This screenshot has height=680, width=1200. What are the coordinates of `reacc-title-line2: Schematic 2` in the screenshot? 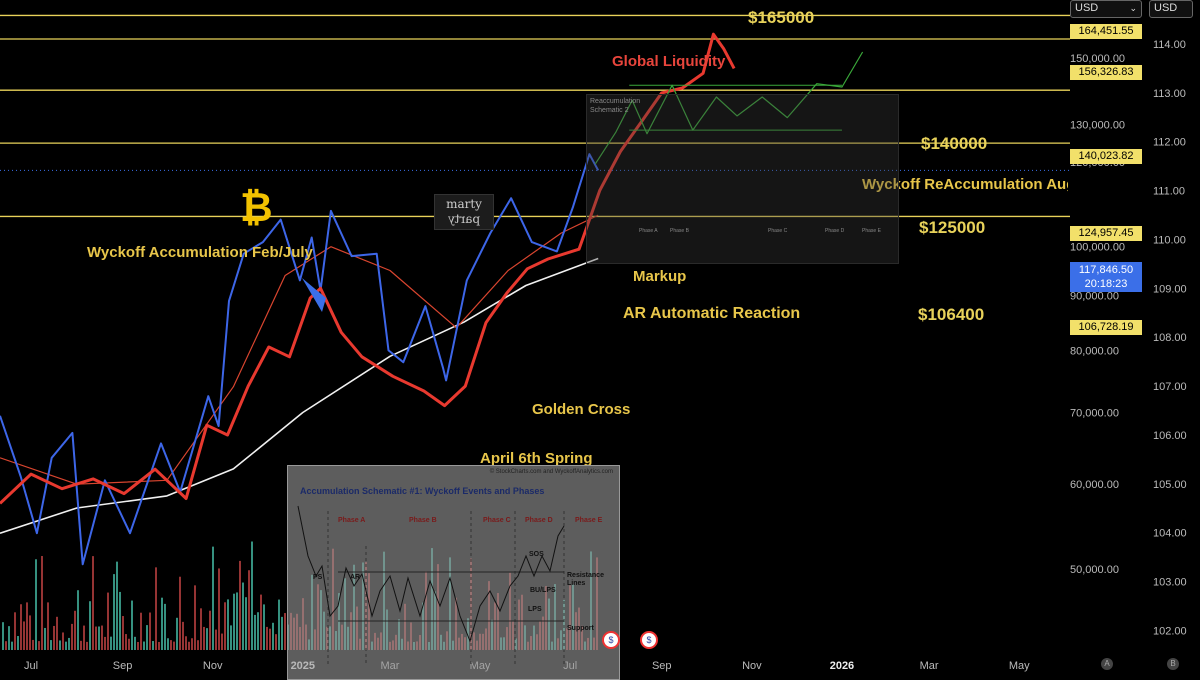 It's located at (609, 110).